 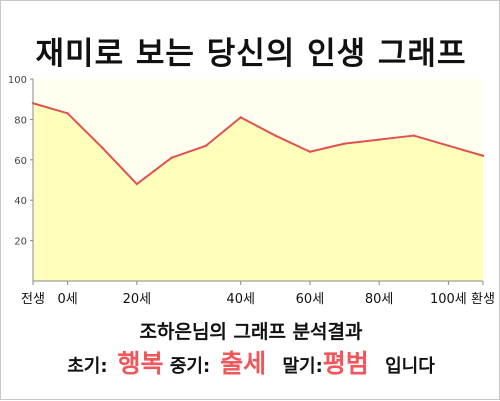 I want to click on result-suffix: 입니다, so click(x=410, y=366).